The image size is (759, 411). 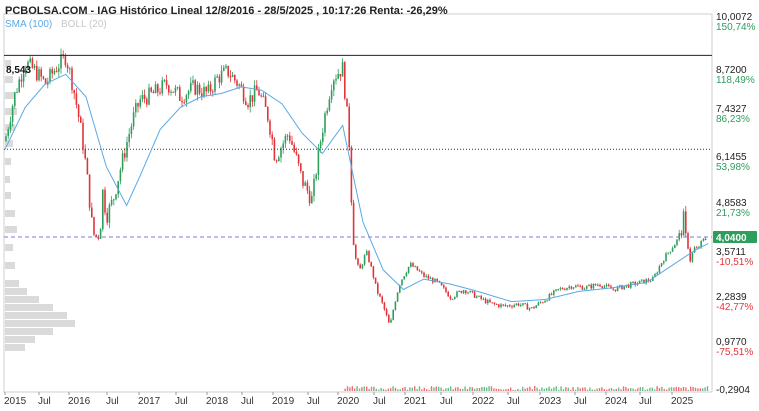 What do you see at coordinates (733, 119) in the screenshot?
I see `y-tick-percent-label: 86,23%` at bounding box center [733, 119].